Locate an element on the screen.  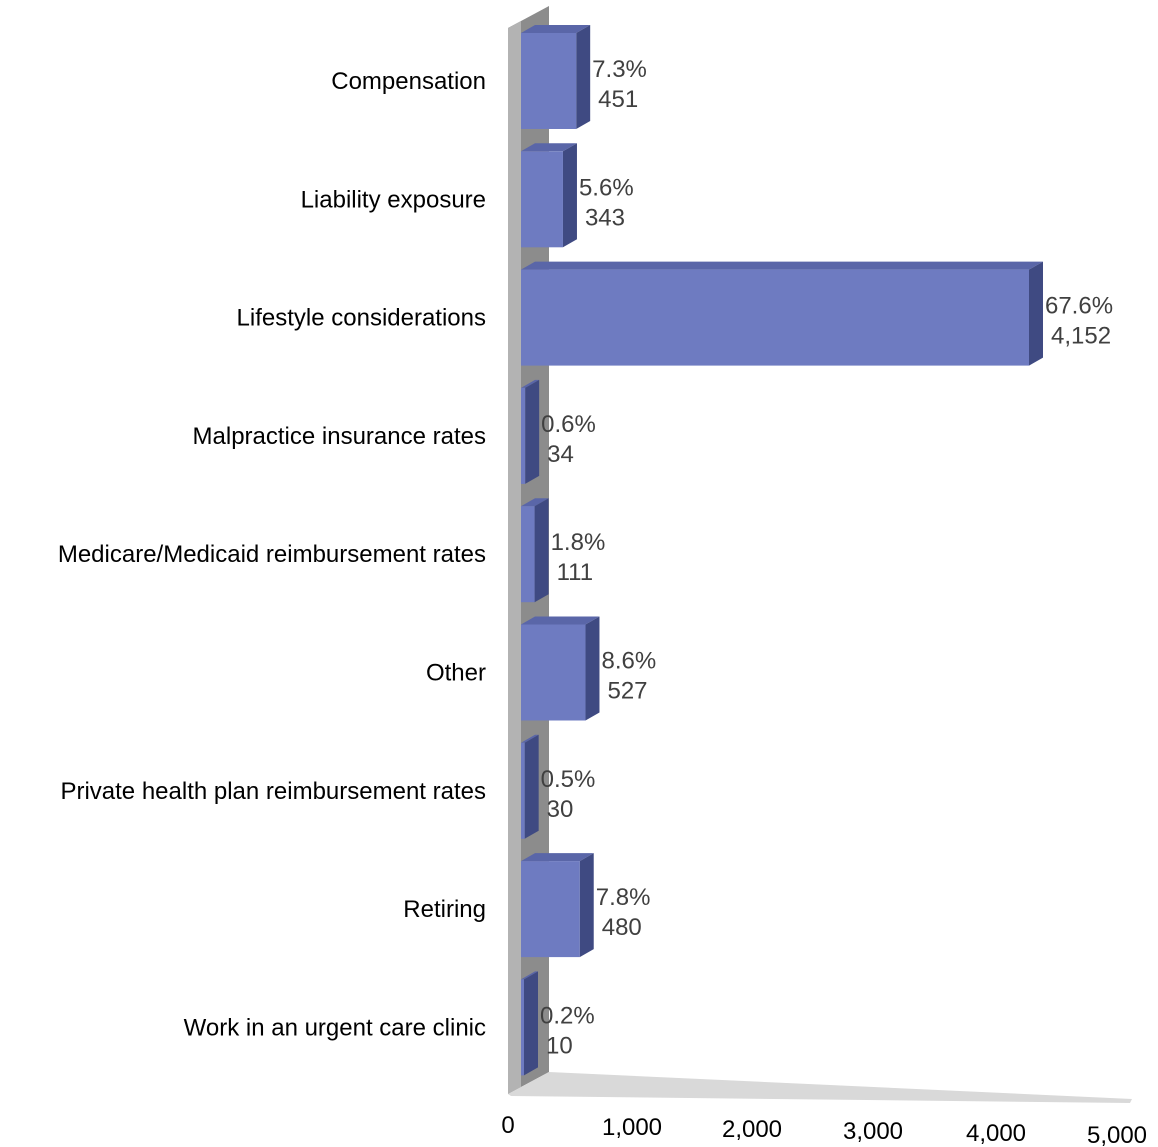
data-label-percent: 7.3% is located at coordinates (619, 69).